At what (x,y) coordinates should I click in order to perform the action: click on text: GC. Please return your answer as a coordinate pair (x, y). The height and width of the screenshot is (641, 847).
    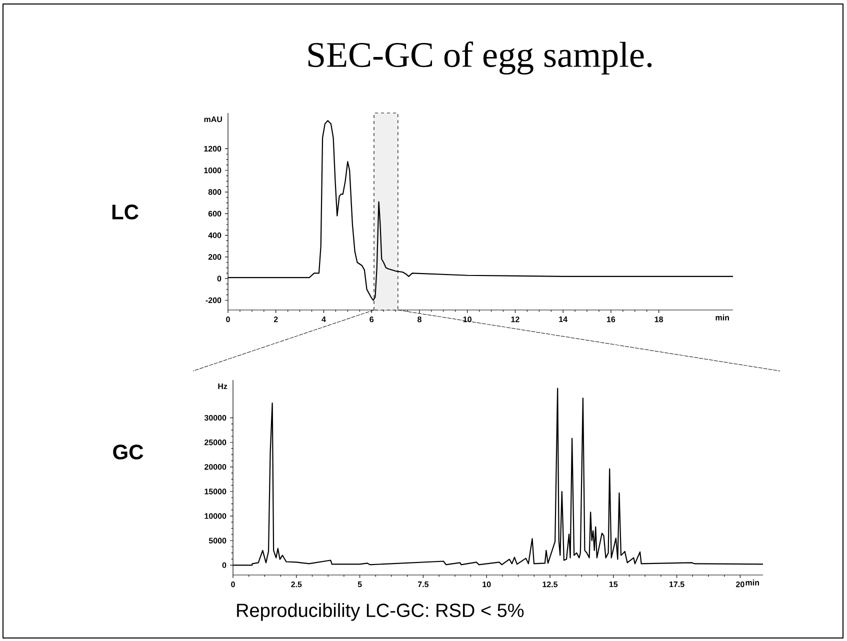
    Looking at the image, I should click on (128, 452).